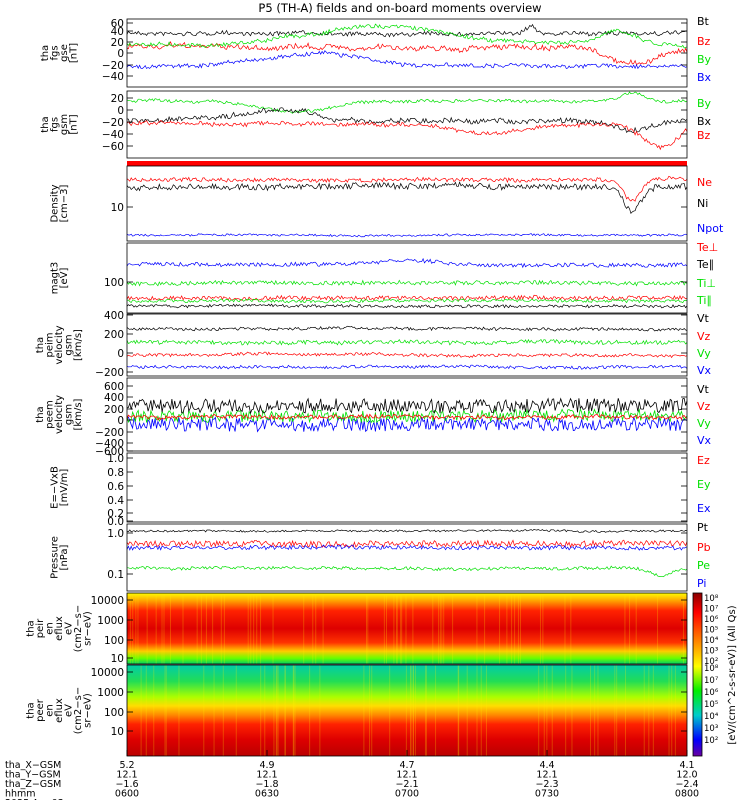  What do you see at coordinates (50, 344) in the screenshot?
I see `y-axis-label: peim` at bounding box center [50, 344].